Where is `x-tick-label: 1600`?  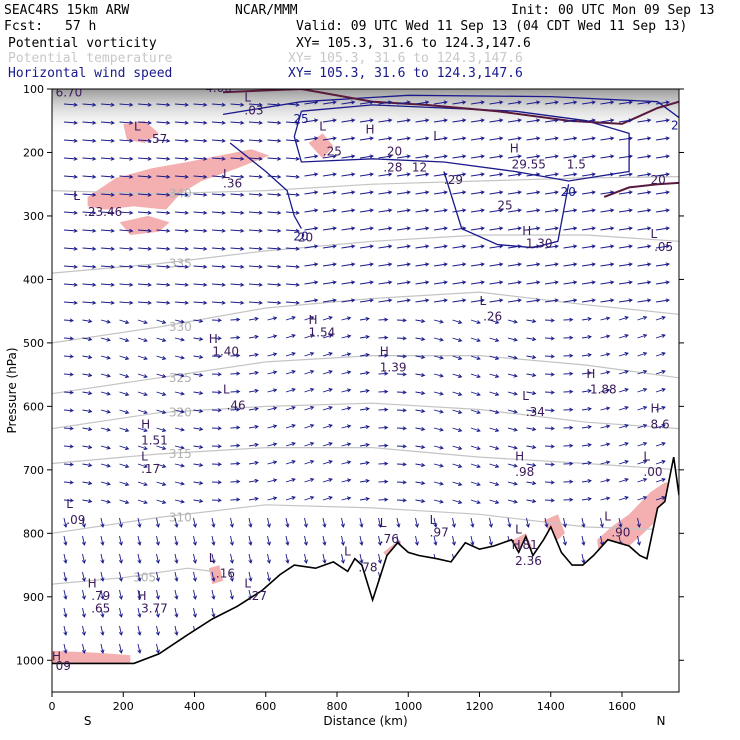 x-tick-label: 1600 is located at coordinates (622, 706).